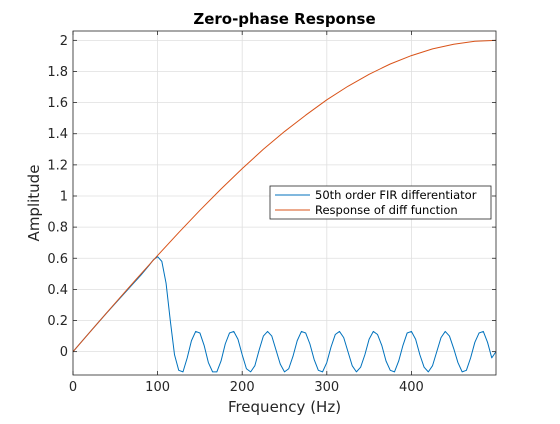 The height and width of the screenshot is (424, 560). What do you see at coordinates (386, 210) in the screenshot?
I see `legend-label-diff: Response of diff function` at bounding box center [386, 210].